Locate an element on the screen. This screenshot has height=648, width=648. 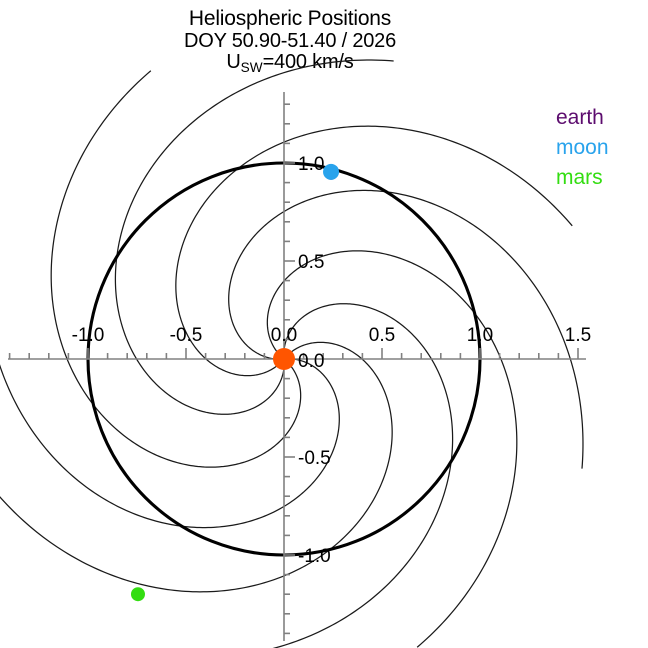
body-marker-sun is located at coordinates (284, 359).